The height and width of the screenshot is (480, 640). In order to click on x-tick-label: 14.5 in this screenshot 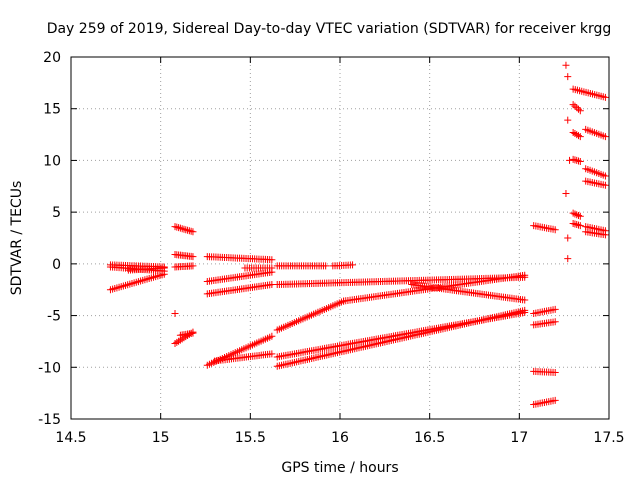, I will do `click(70, 438)`.